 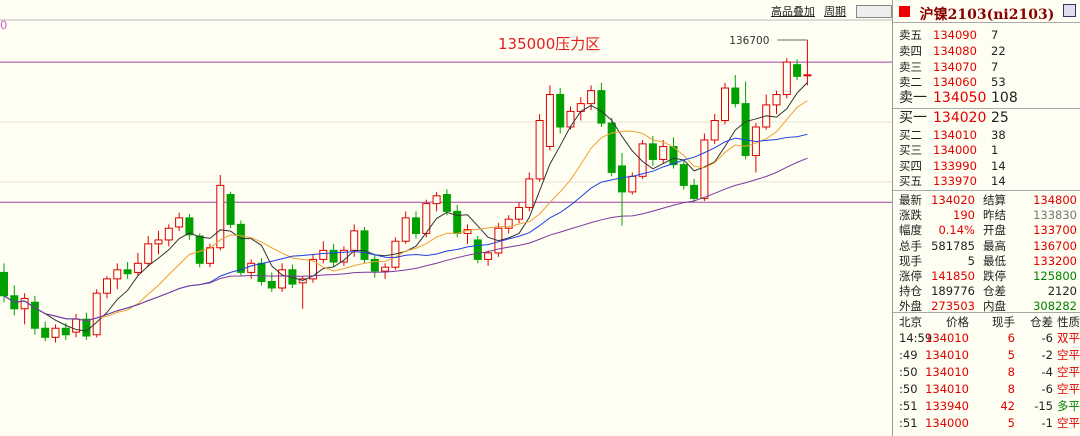 What do you see at coordinates (913, 98) in the screenshot?
I see `book-label: 卖一` at bounding box center [913, 98].